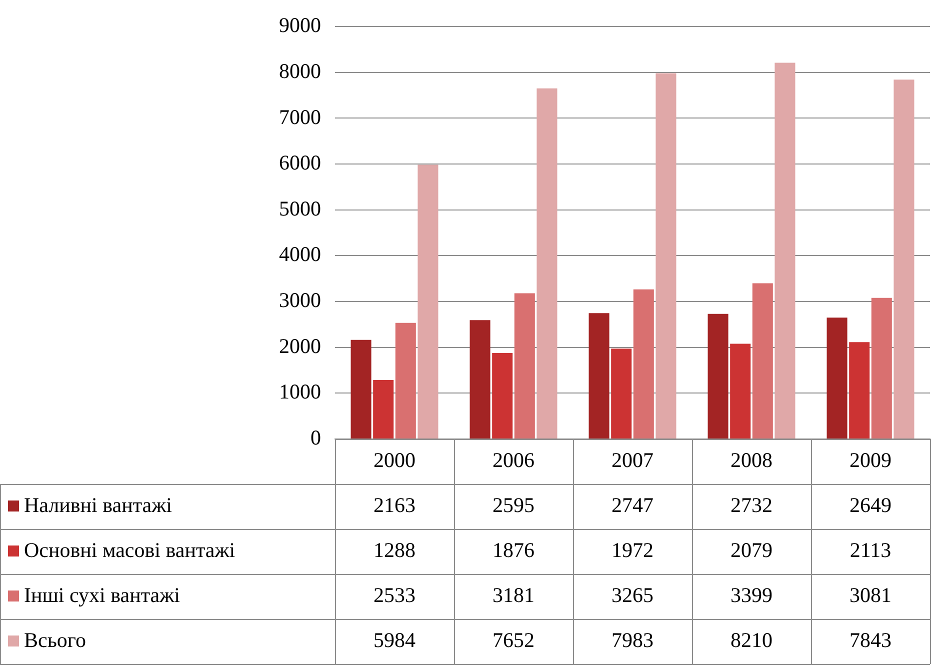 This screenshot has height=666, width=932. What do you see at coordinates (130, 550) in the screenshot?
I see `legend-label: Основні масові вантажі` at bounding box center [130, 550].